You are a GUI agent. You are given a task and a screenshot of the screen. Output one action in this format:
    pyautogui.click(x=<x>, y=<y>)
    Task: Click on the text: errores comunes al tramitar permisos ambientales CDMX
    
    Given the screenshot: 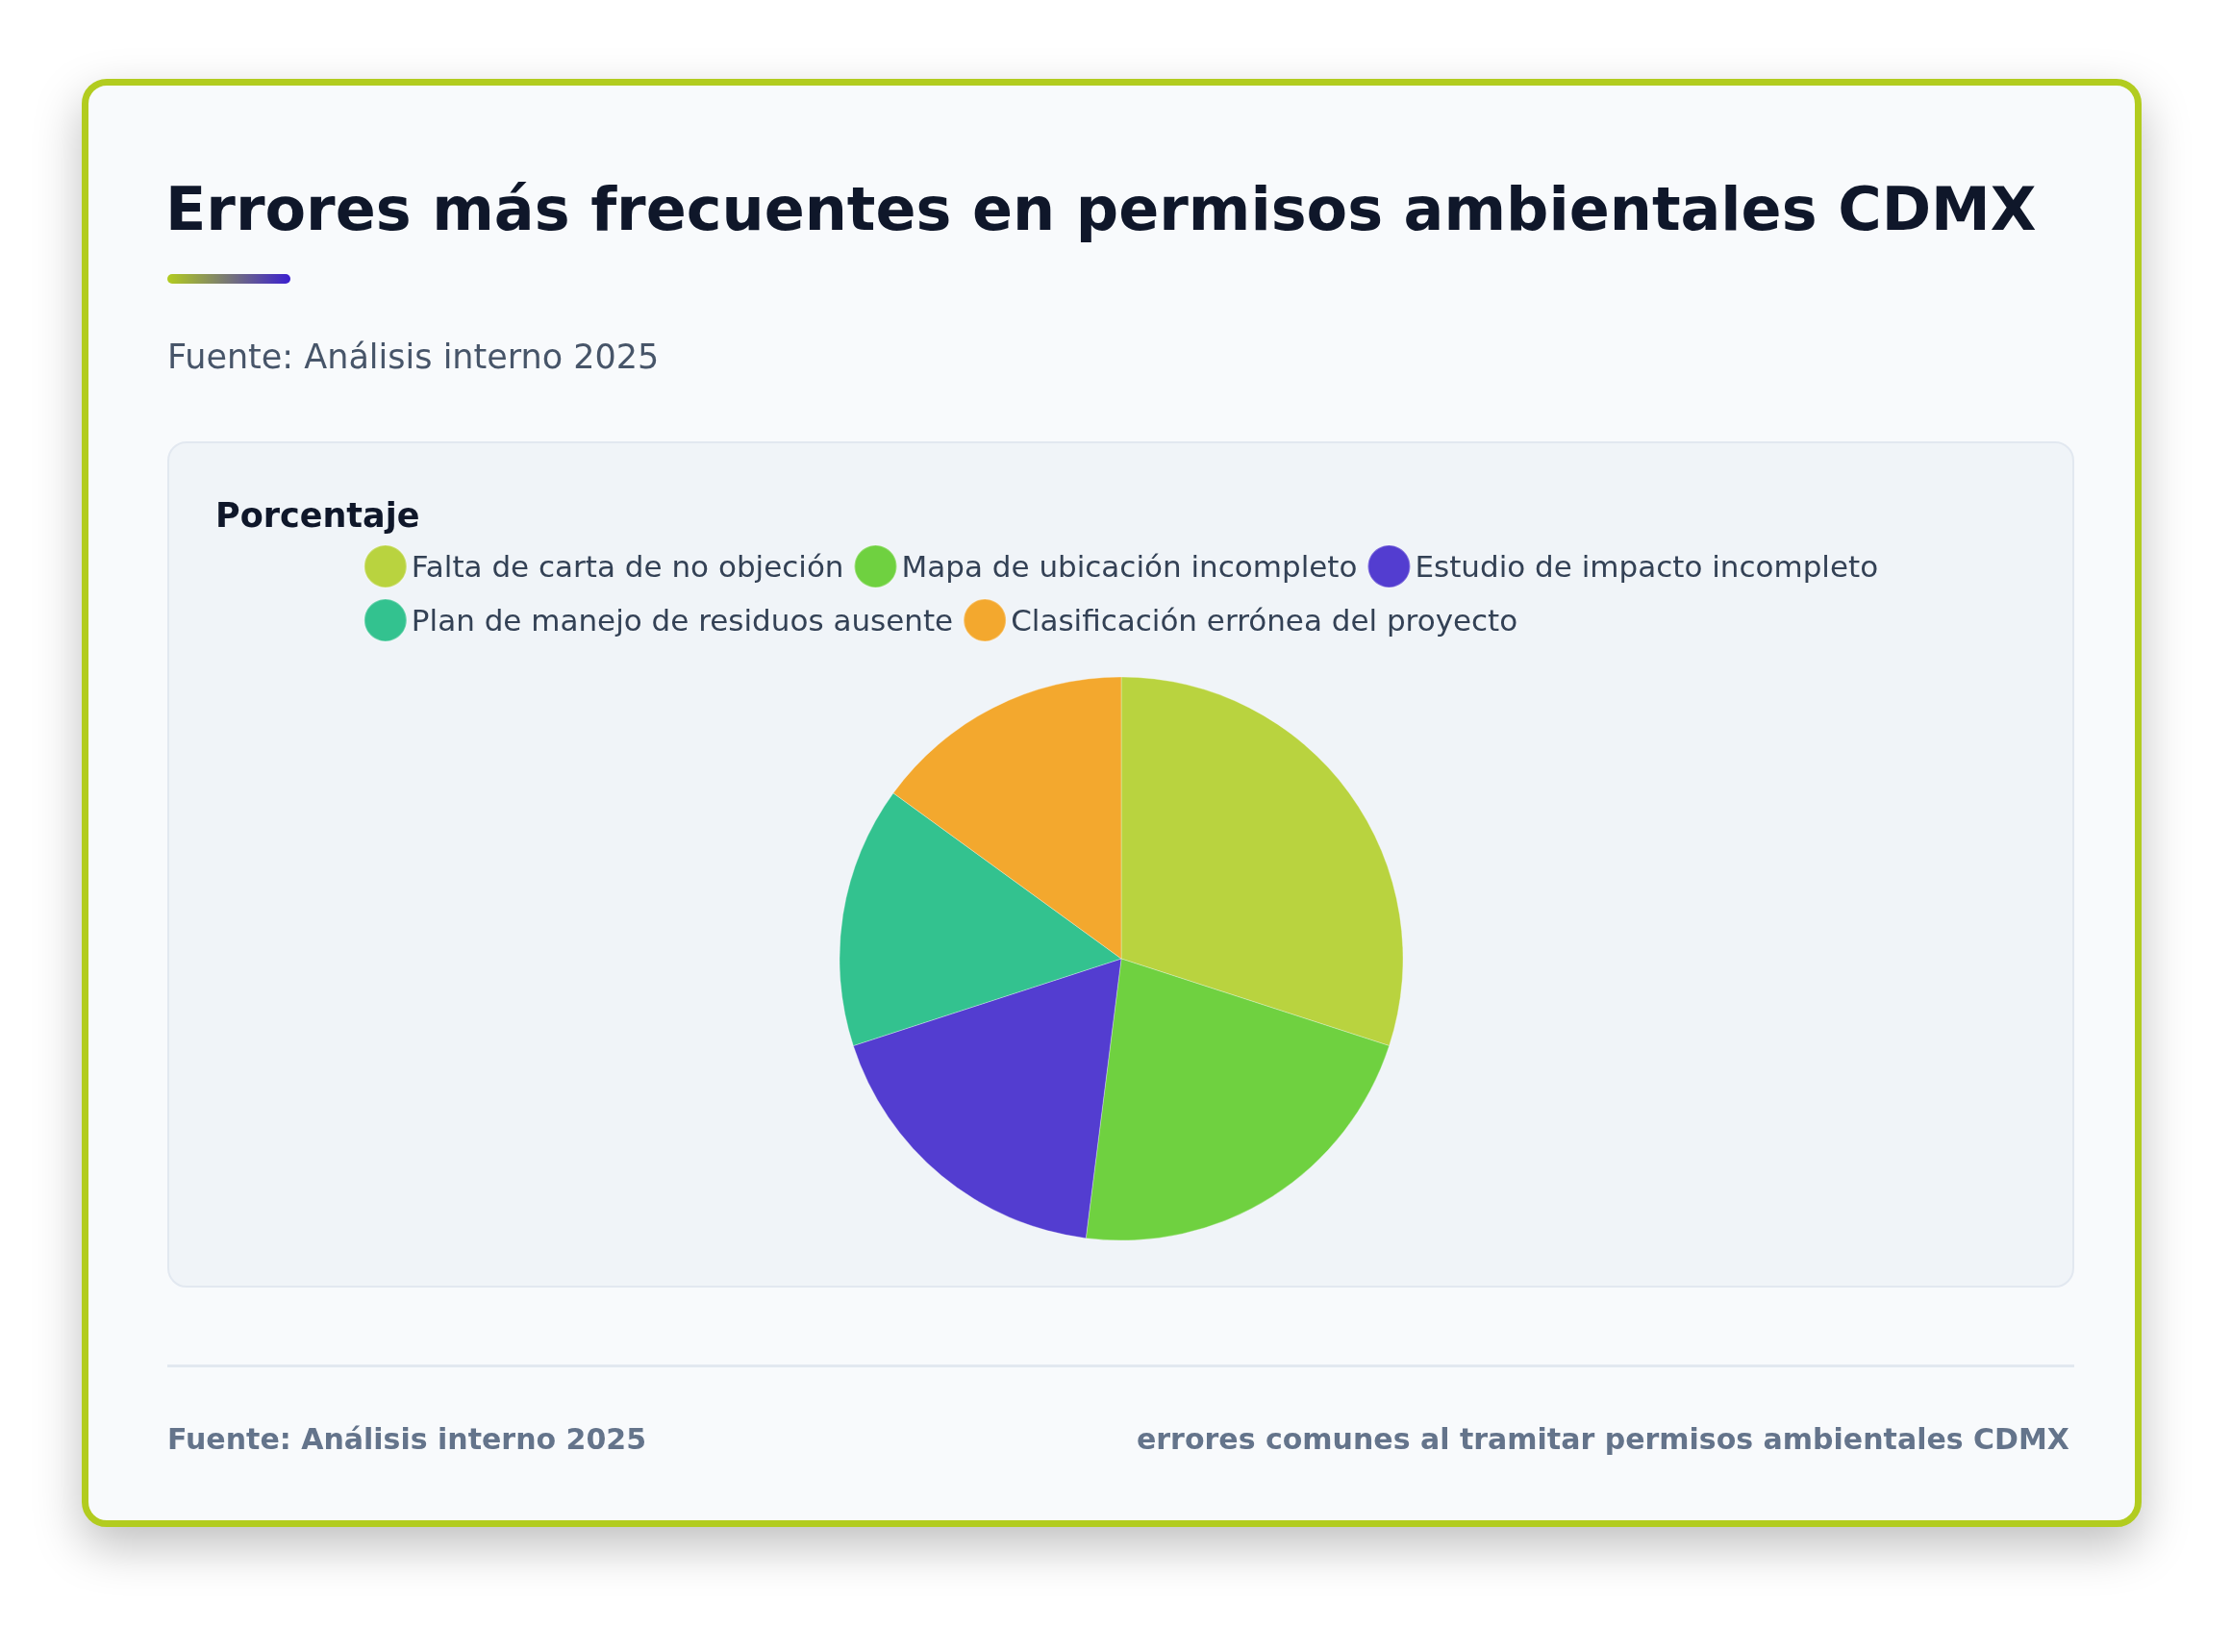 What is the action you would take?
    pyautogui.click(x=1602, y=1439)
    